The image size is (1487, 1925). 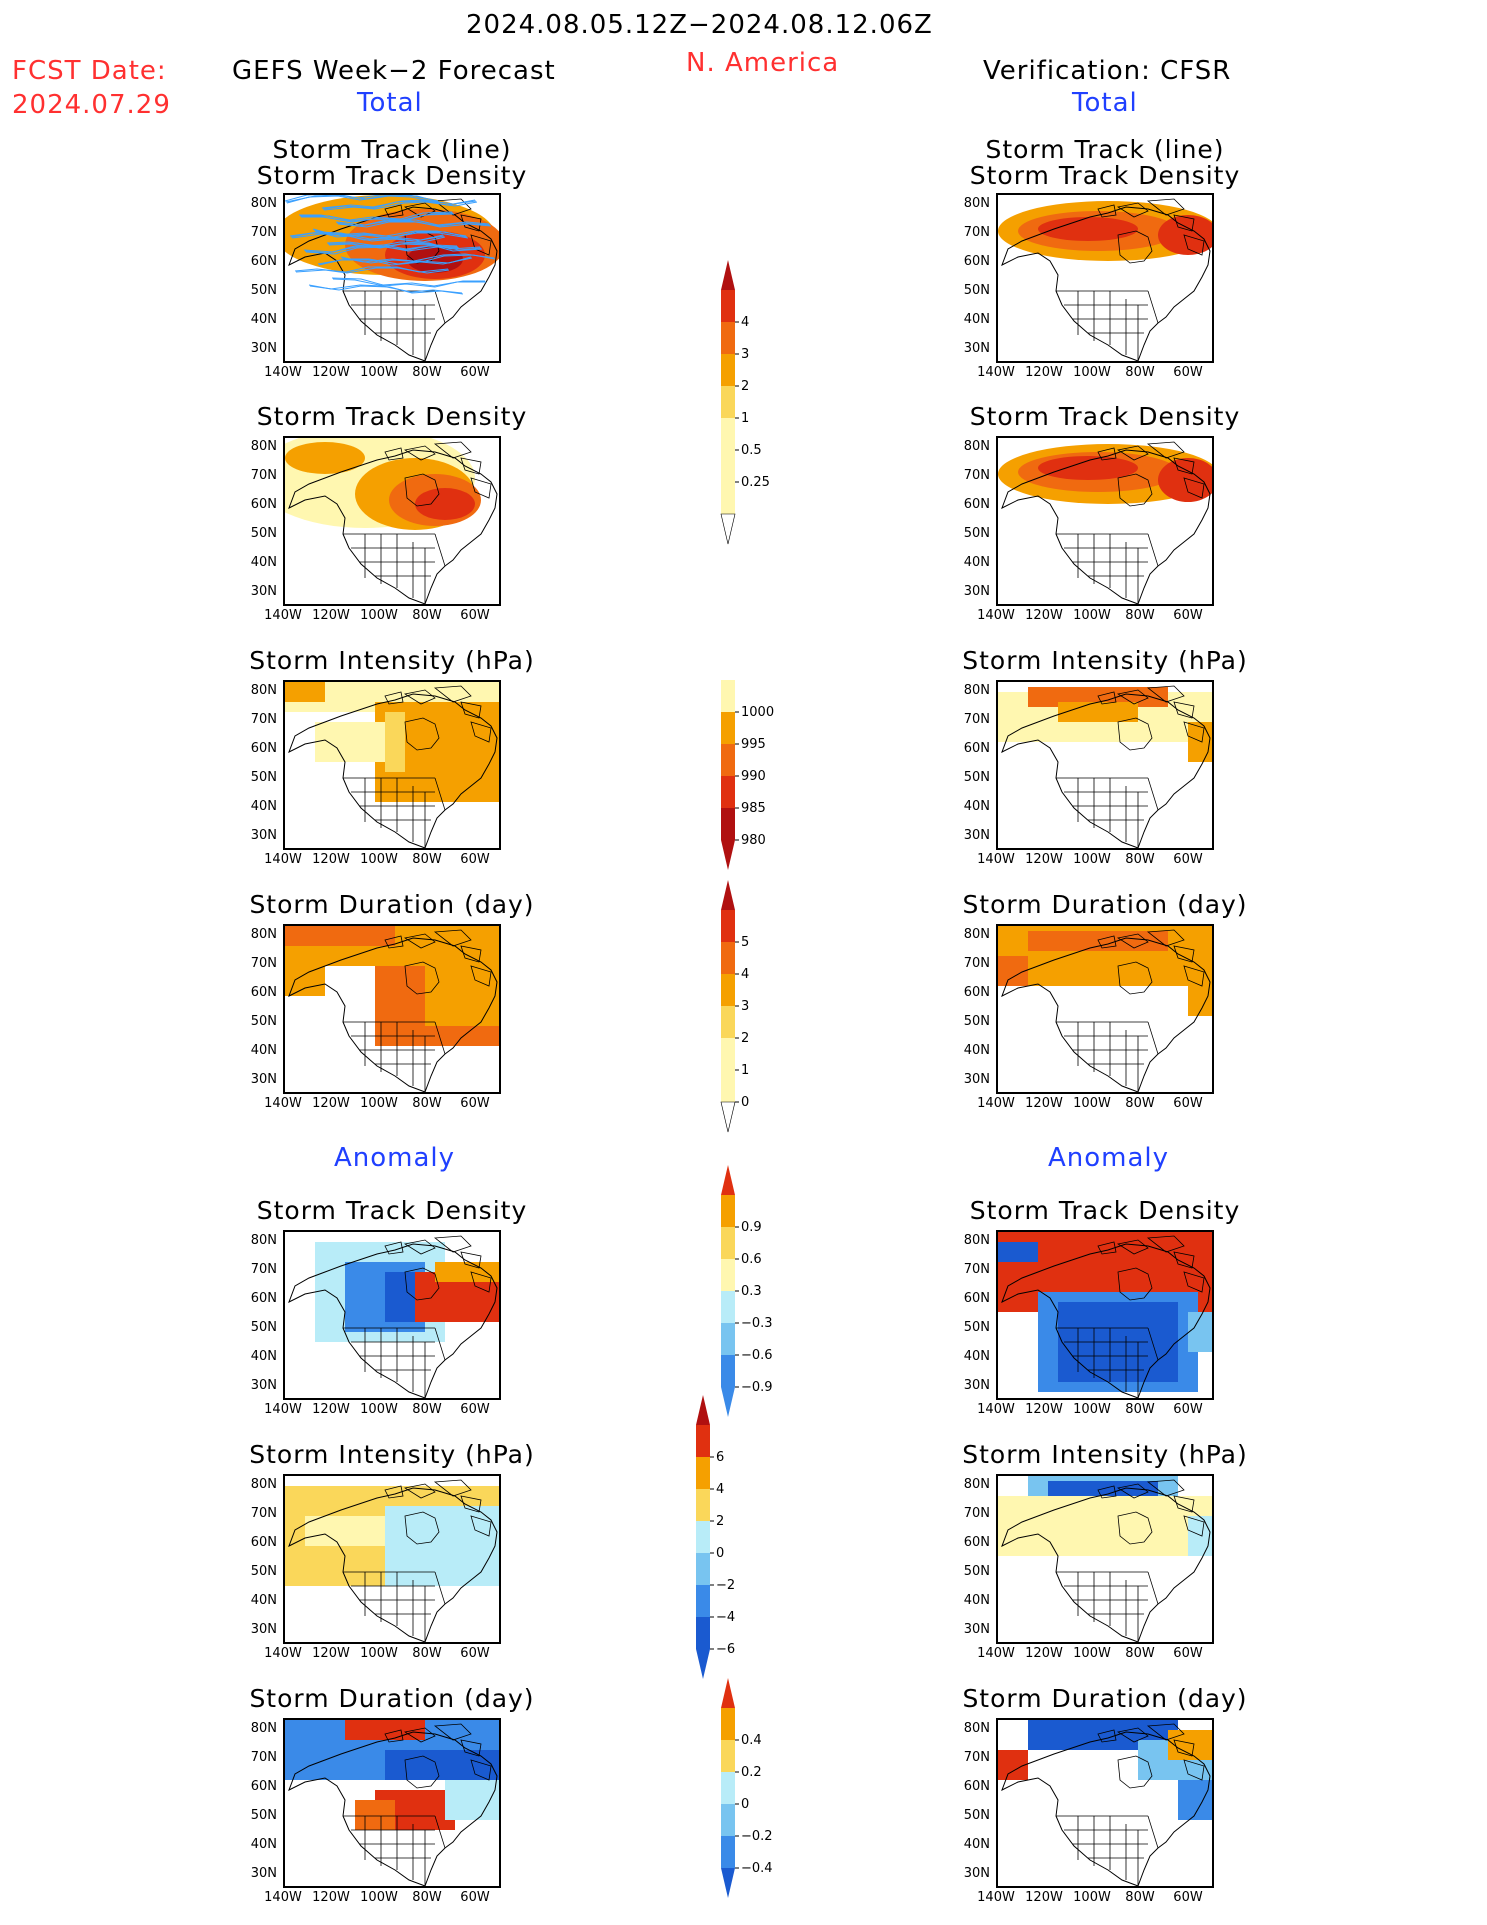 What do you see at coordinates (757, 1387) in the screenshot?
I see `colorbar-label: −0.9` at bounding box center [757, 1387].